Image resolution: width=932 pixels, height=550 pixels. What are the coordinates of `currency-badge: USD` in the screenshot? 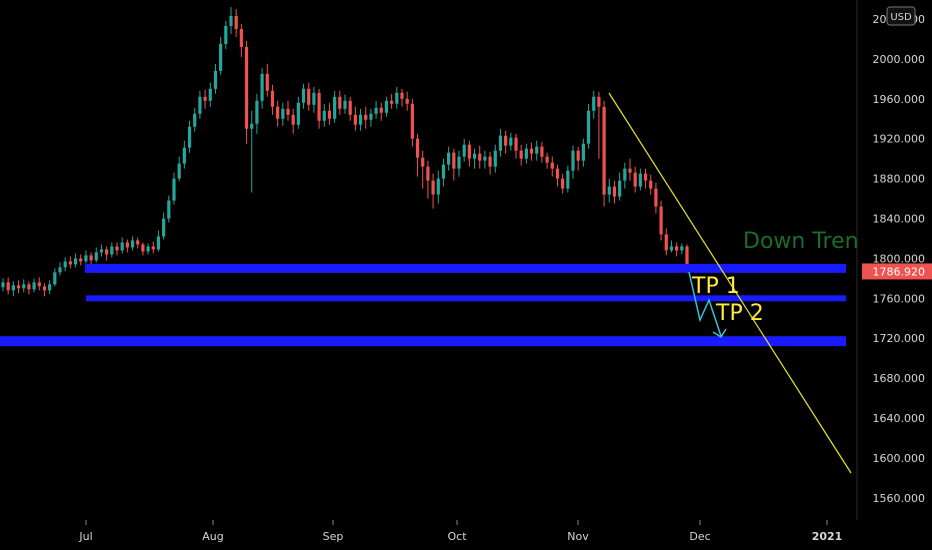 It's located at (901, 16).